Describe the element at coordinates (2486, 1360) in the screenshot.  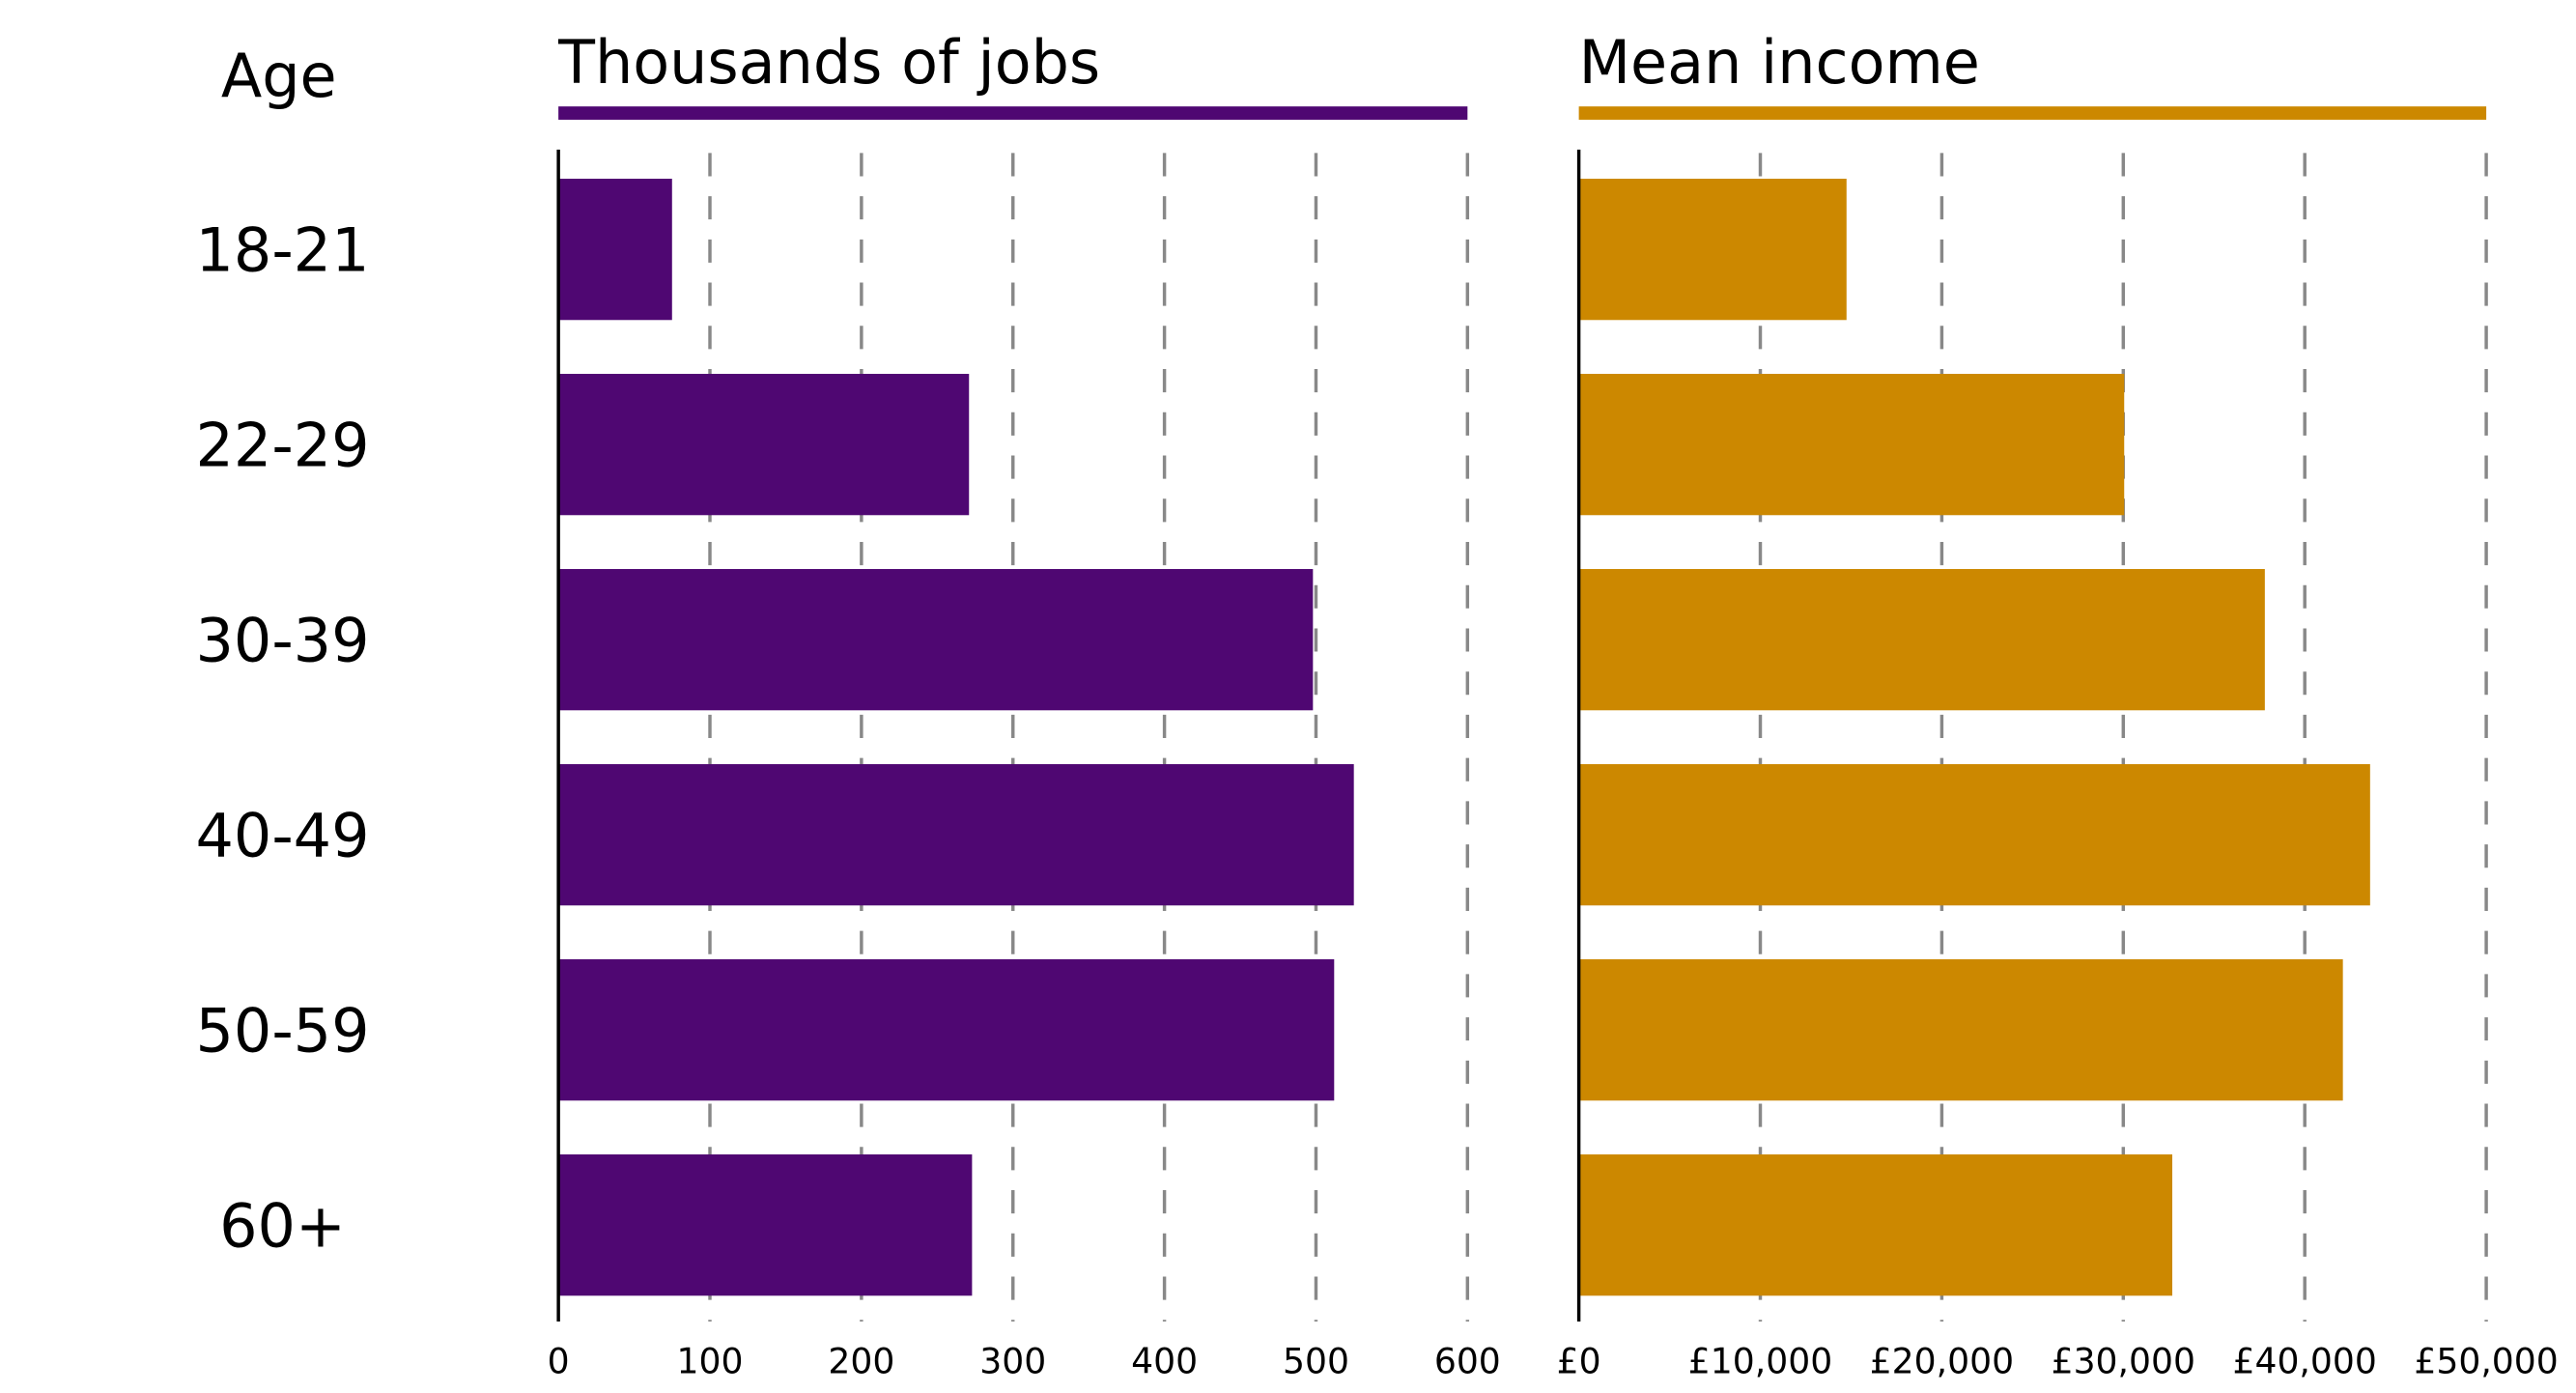
I see `tick-label: £50,000` at that location.